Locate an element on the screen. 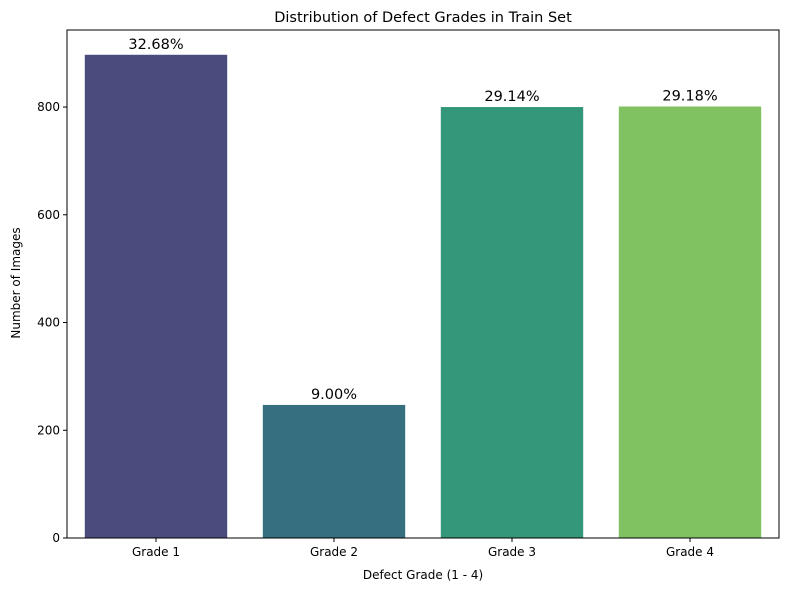 Image resolution: width=790 pixels, height=590 pixels. bar-value-label: 29.18% is located at coordinates (689, 97).